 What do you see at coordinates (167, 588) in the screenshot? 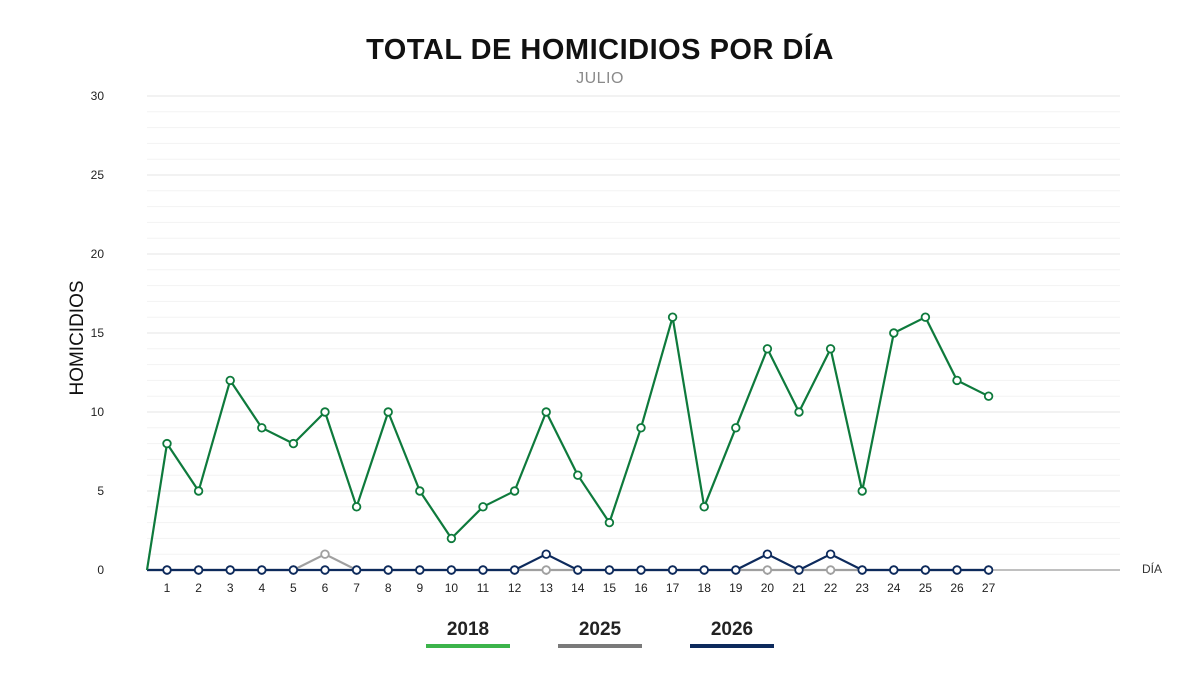
I see `x-tick-label: 1` at bounding box center [167, 588].